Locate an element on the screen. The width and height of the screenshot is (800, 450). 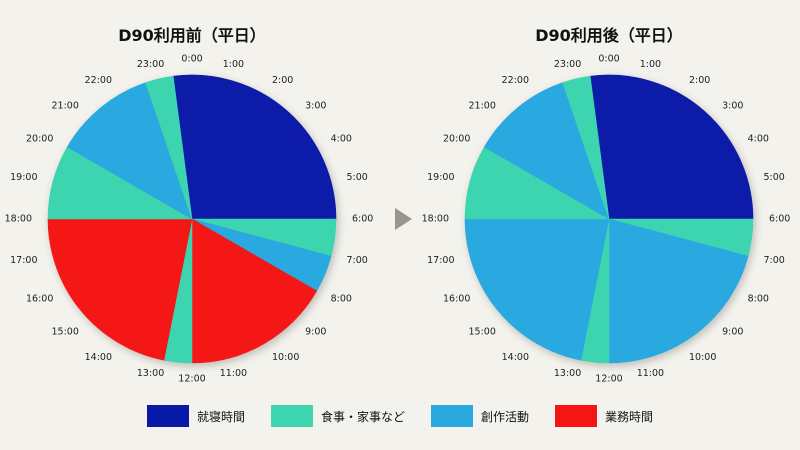
legend-swatch-work is located at coordinates (576, 416).